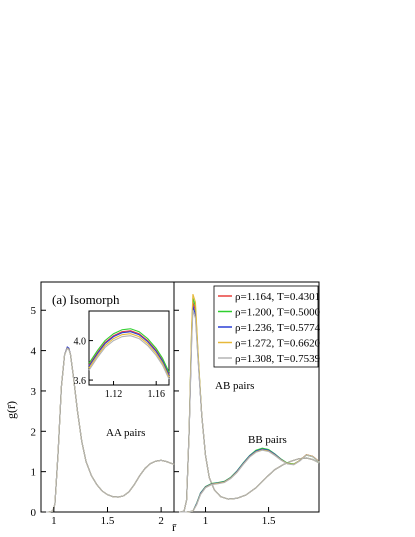  I want to click on y-axis-label: g(r̄), so click(11, 410).